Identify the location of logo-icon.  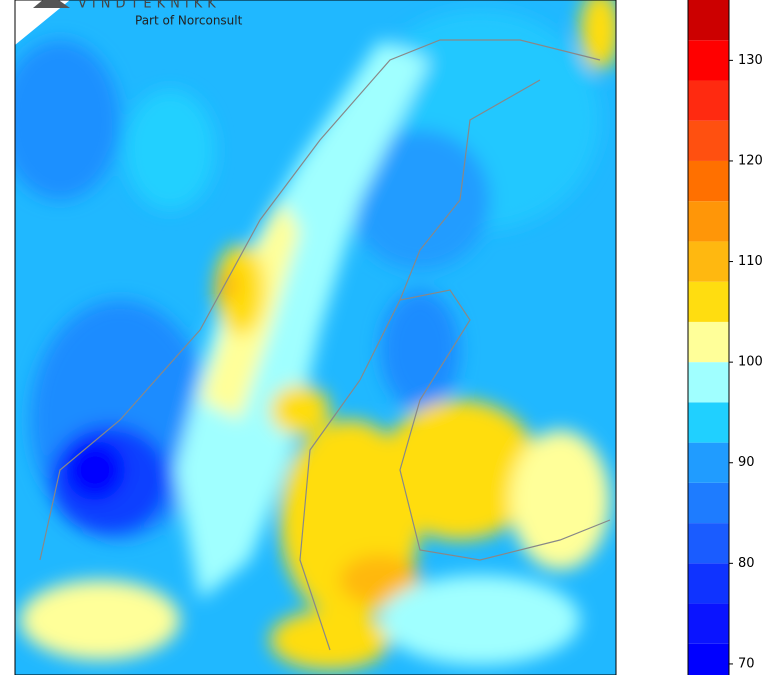
(51, 4).